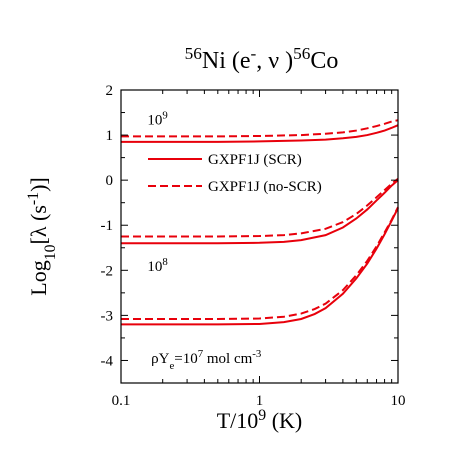 This screenshot has height=463, width=463. I want to click on y-tick-label: 1, so click(110, 136).